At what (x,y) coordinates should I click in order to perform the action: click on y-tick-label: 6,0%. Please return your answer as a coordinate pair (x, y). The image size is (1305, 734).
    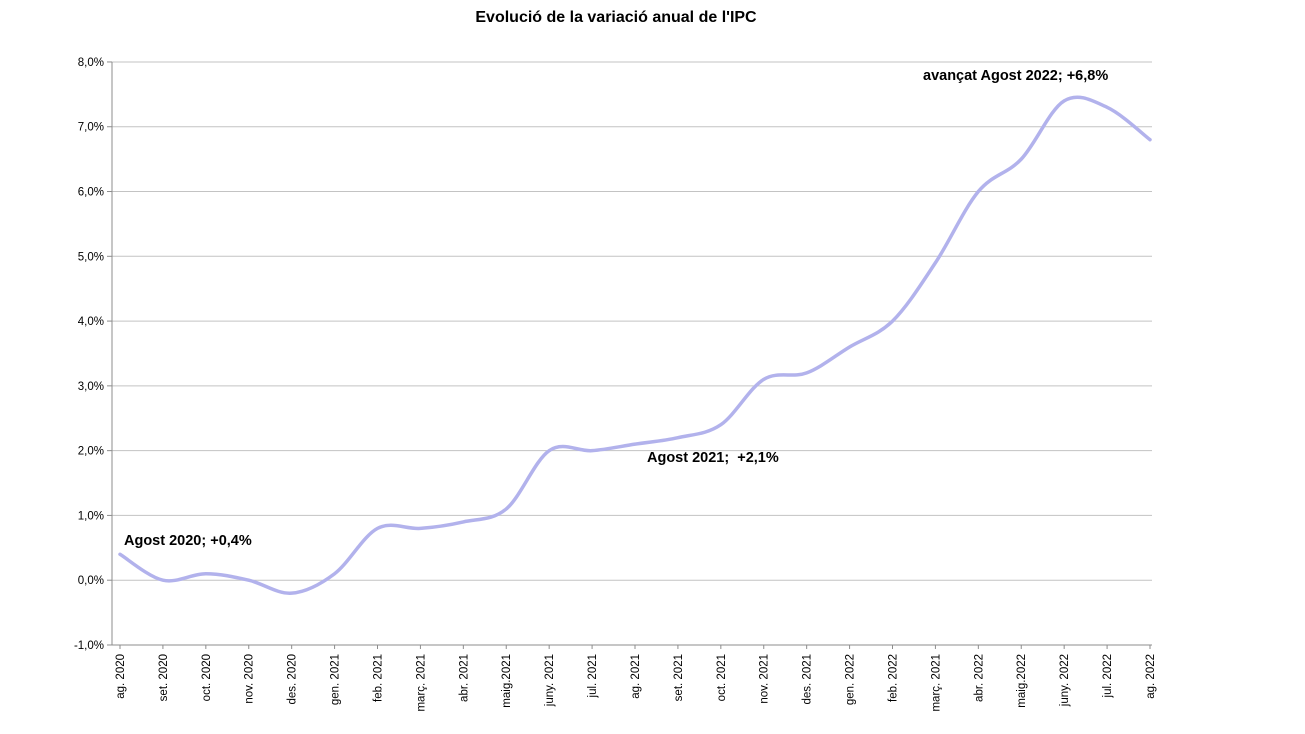
    Looking at the image, I should click on (91, 193).